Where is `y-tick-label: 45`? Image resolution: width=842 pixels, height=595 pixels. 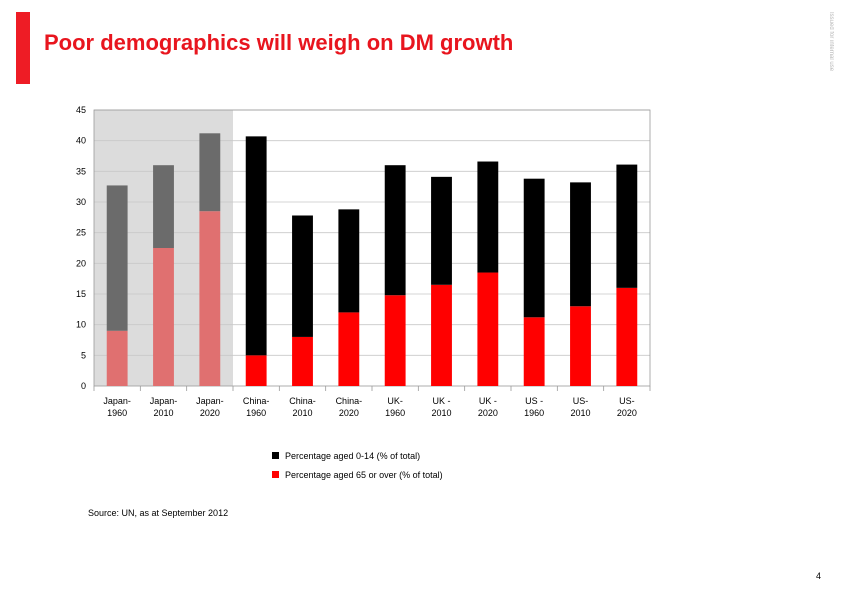
y-tick-label: 45 is located at coordinates (81, 110).